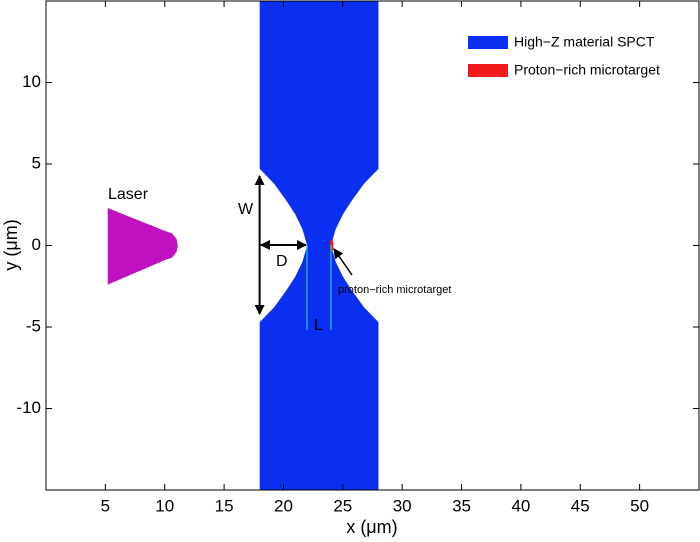 Image resolution: width=700 pixels, height=542 pixels. I want to click on y-tick-label: 0, so click(36, 244).